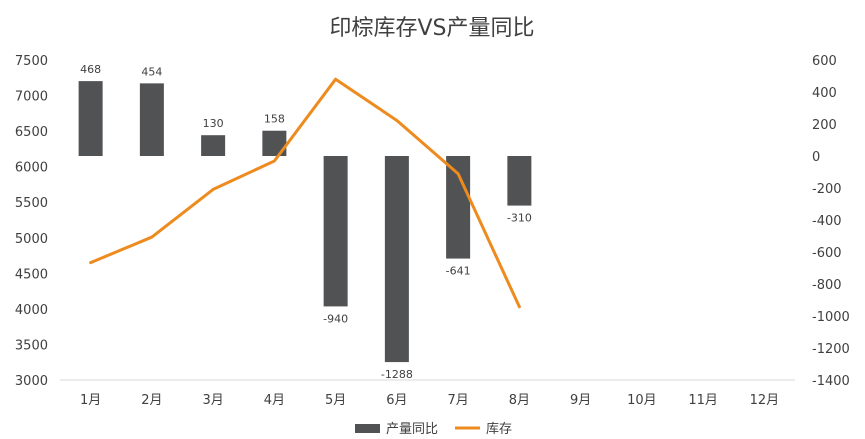 The width and height of the screenshot is (865, 439). What do you see at coordinates (31, 61) in the screenshot?
I see `left-tick-label: 7500` at bounding box center [31, 61].